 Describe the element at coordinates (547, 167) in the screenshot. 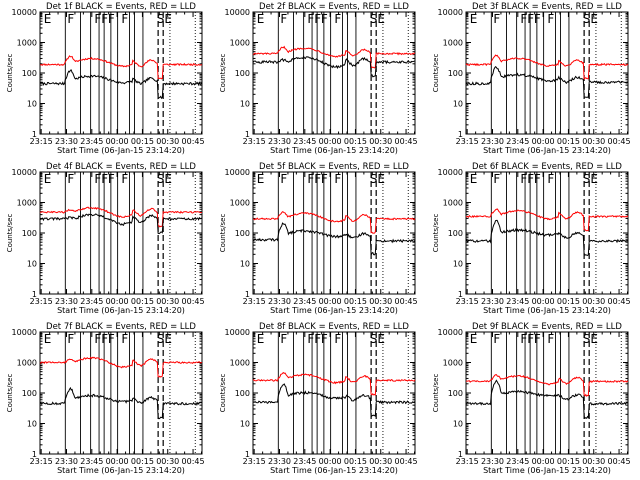

I see `plot-title: Det 6f BLACK = Events, RED = LLD` at that location.